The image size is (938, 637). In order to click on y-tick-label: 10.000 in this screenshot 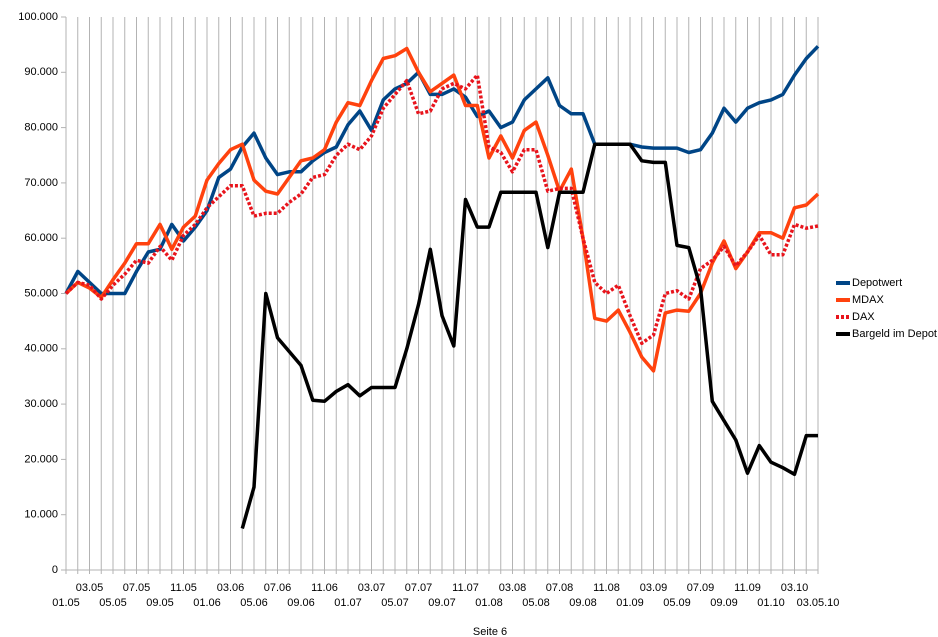, I will do `click(41, 515)`.